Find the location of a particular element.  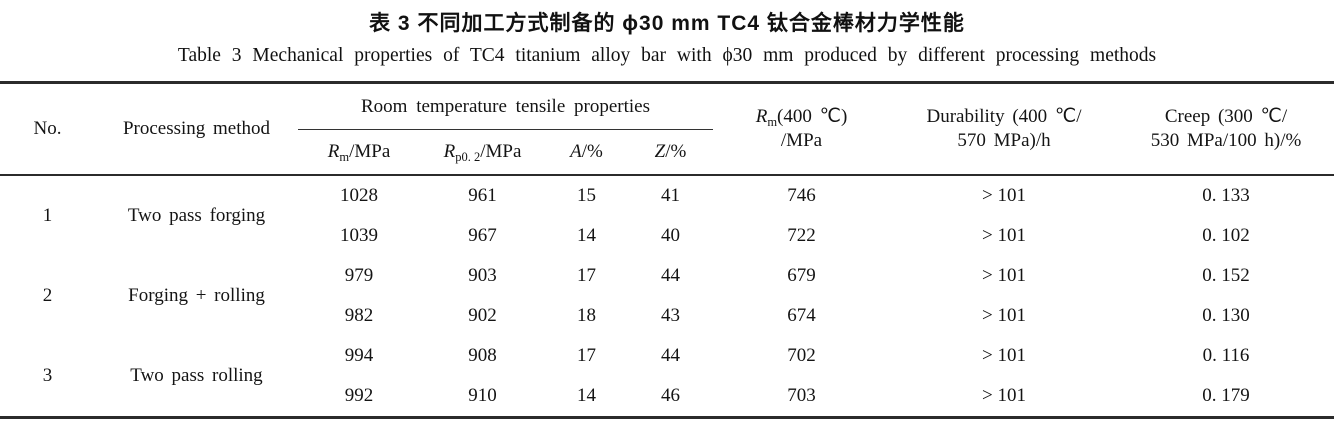

cell-rm: 982 is located at coordinates (359, 316).